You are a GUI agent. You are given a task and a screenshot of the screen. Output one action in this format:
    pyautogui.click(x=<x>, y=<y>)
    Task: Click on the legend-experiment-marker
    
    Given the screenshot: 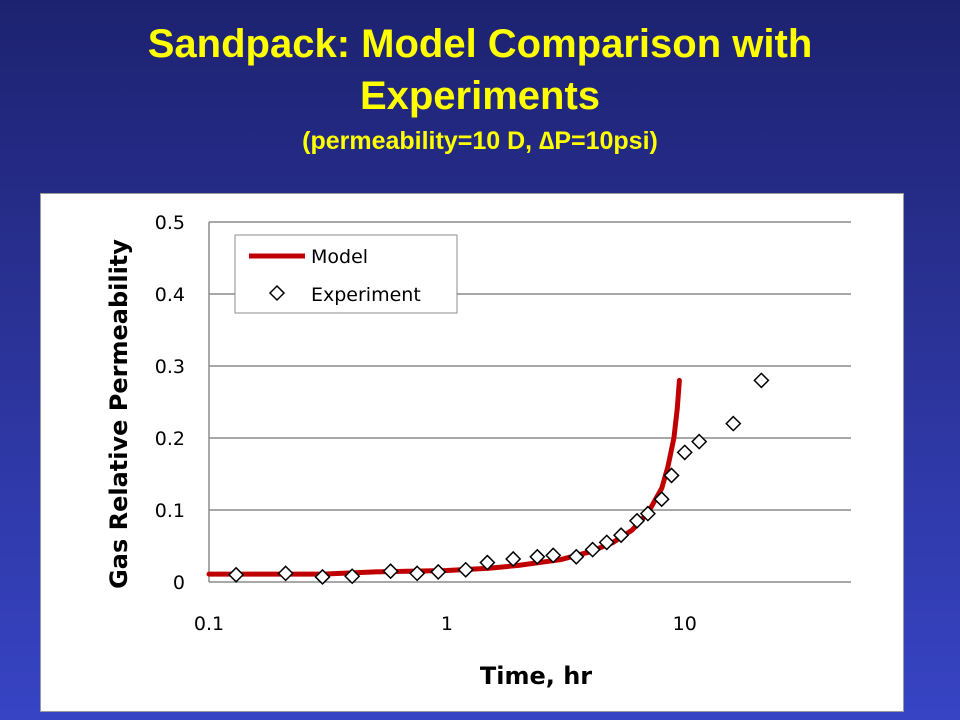 What is the action you would take?
    pyautogui.click(x=277, y=293)
    